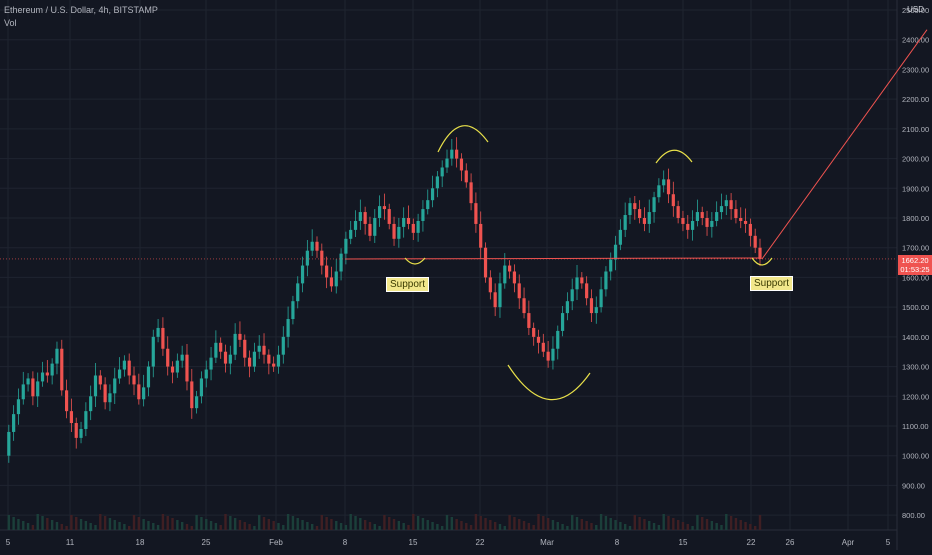 The height and width of the screenshot is (555, 932). What do you see at coordinates (915, 396) in the screenshot?
I see `y-tick-label: 1200.00` at bounding box center [915, 396].